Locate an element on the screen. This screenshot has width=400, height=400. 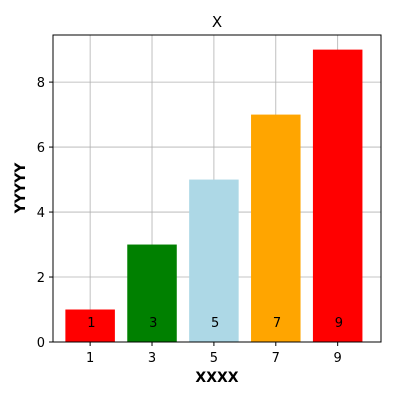
y-tick-label: 4 is located at coordinates (41, 213).